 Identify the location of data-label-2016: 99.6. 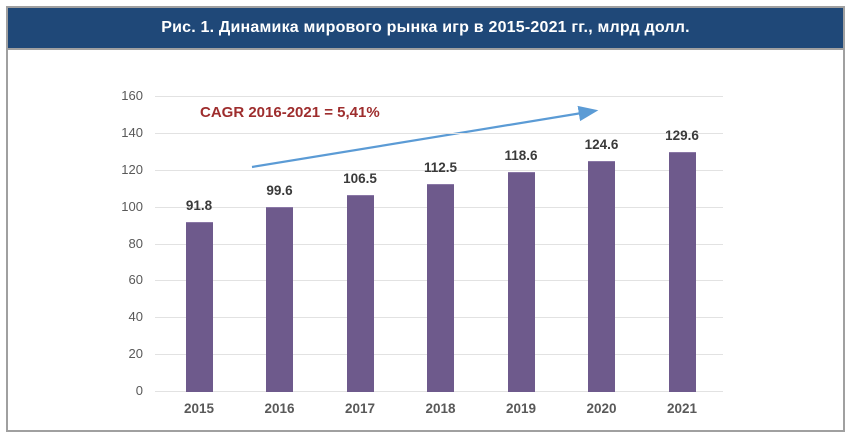
(279, 191).